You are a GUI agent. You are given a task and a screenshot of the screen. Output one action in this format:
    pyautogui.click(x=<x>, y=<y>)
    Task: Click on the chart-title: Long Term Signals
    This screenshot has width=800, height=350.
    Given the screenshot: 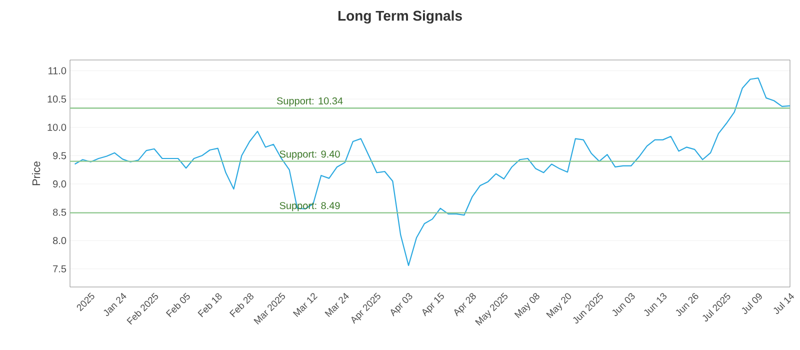 What is the action you would take?
    pyautogui.click(x=400, y=17)
    